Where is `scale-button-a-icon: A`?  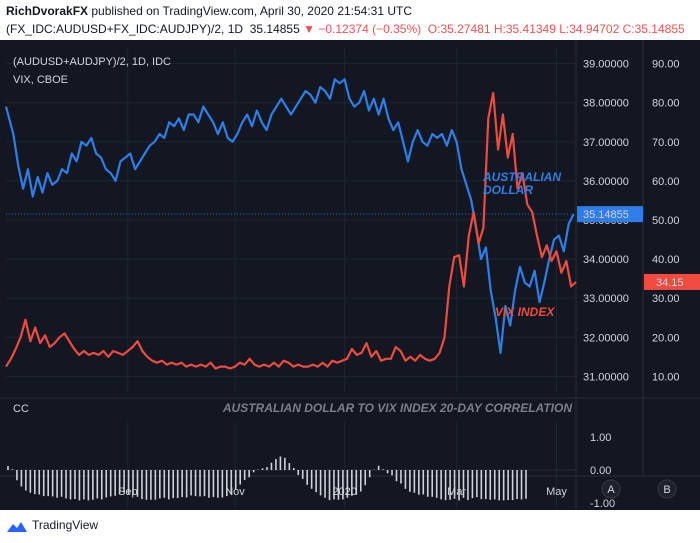 scale-button-a-icon: A is located at coordinates (611, 490).